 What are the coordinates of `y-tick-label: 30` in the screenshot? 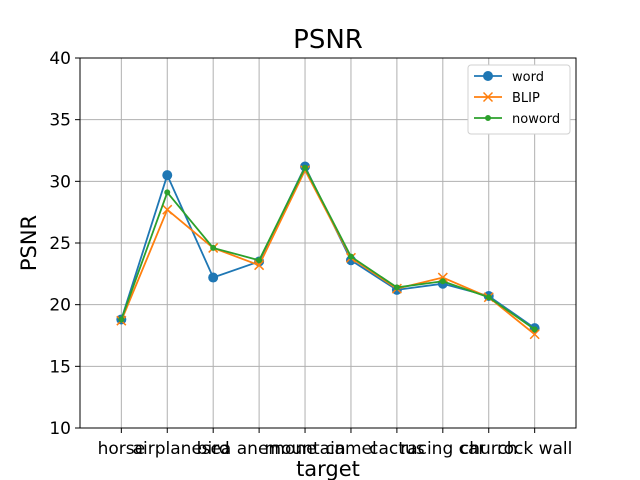 It's located at (60, 182).